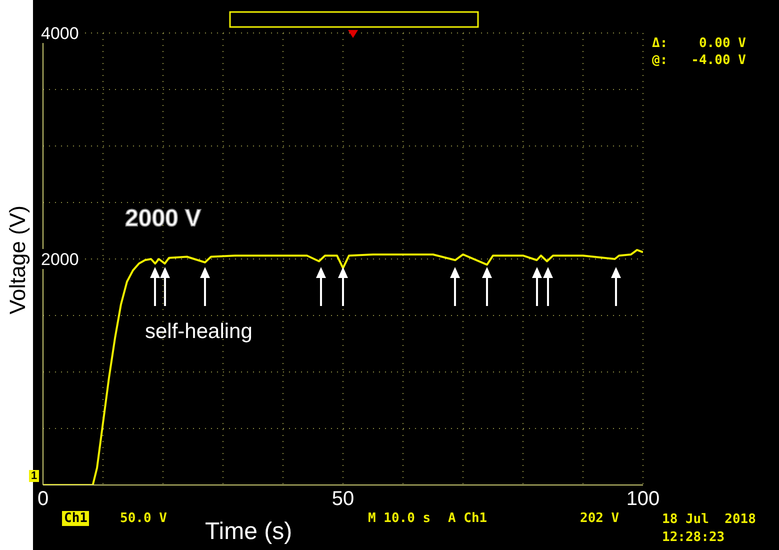 The image size is (779, 550). I want to click on x-tick-label: 100, so click(643, 499).